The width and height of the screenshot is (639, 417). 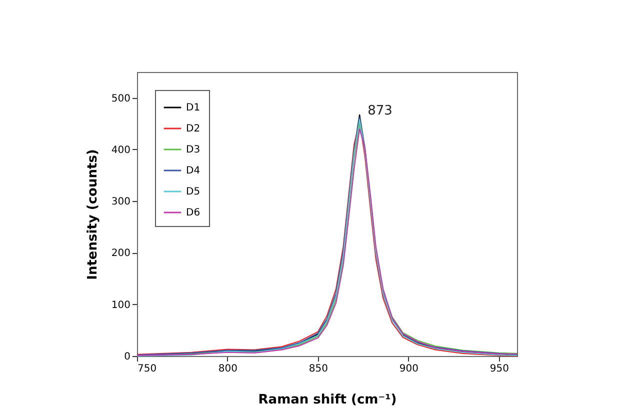 I want to click on y-tick-label: 300, so click(x=120, y=202).